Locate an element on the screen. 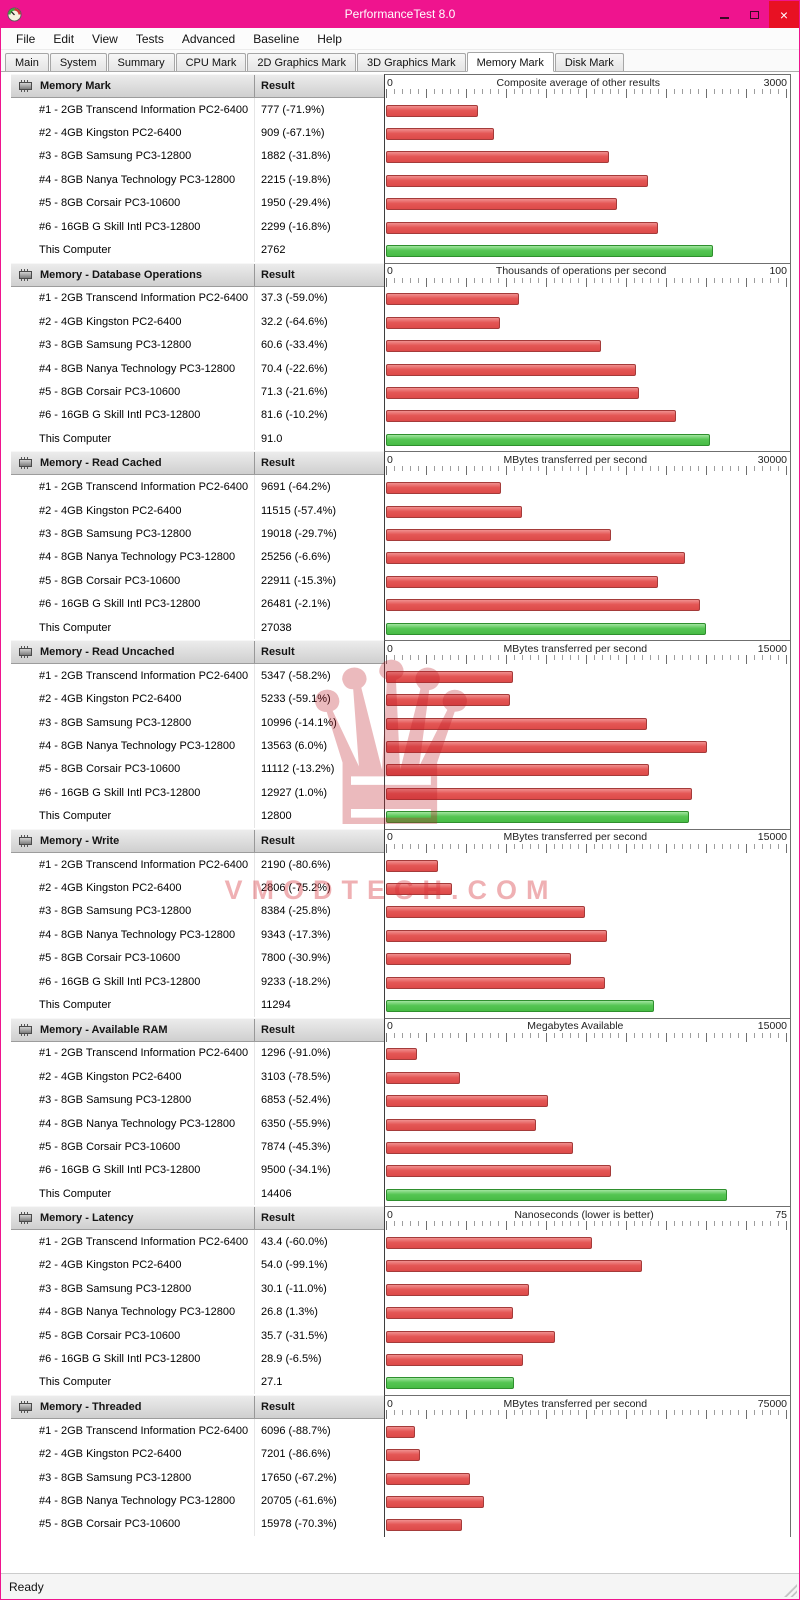  minimize-button is located at coordinates (724, 14).